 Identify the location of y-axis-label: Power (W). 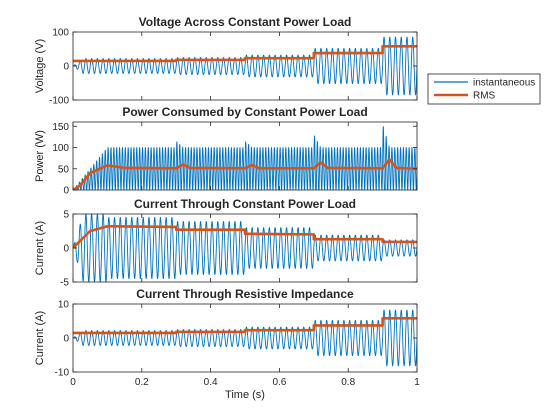
(40, 156).